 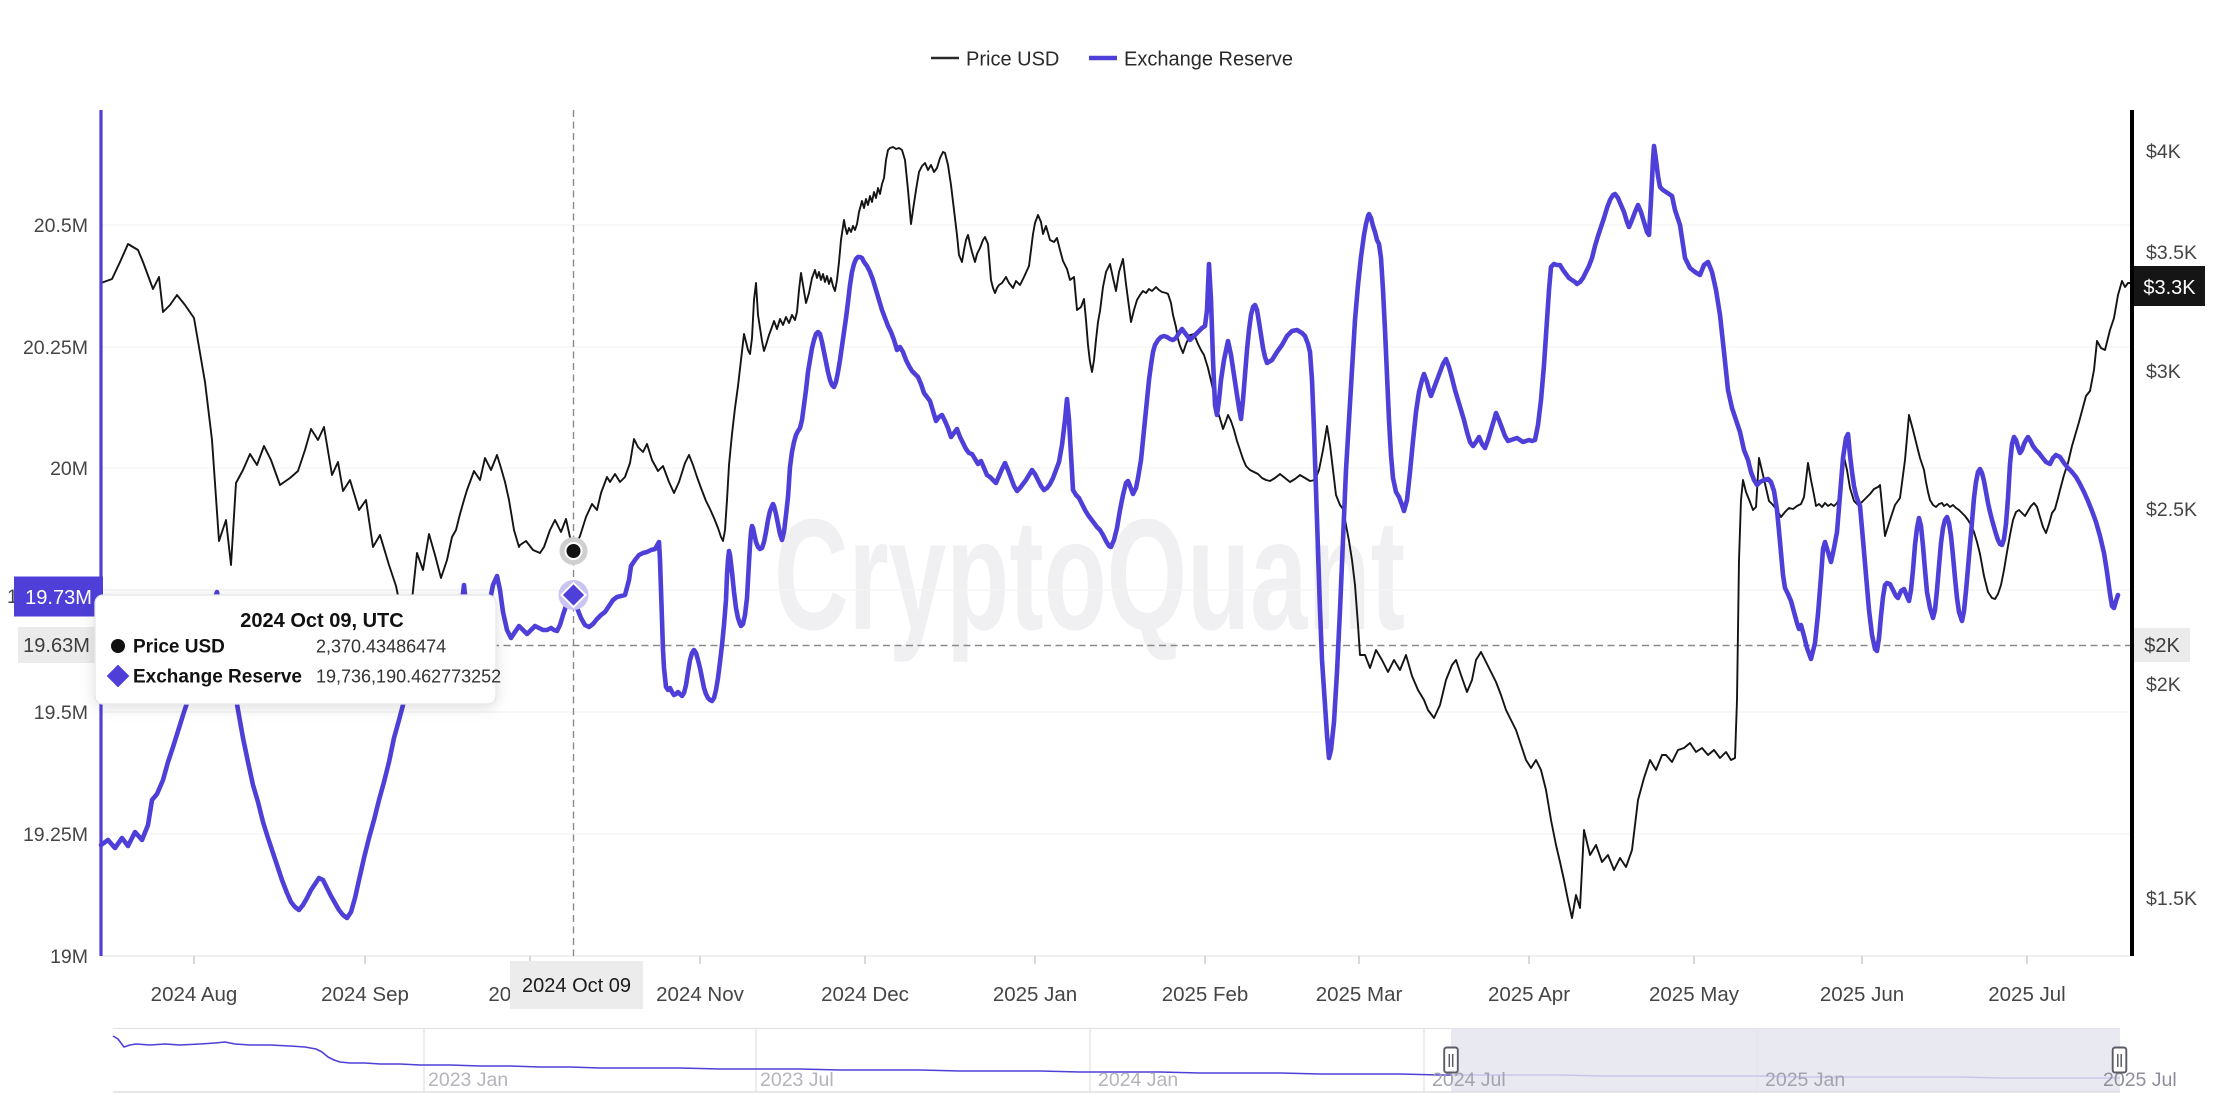 I want to click on svg-text: 19.73M, so click(x=58, y=598).